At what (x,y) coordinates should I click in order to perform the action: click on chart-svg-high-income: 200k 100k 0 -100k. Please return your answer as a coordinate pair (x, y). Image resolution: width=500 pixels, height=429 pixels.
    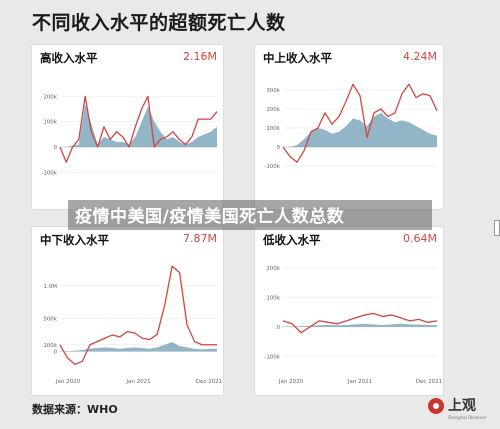
    Looking at the image, I should click on (129, 135).